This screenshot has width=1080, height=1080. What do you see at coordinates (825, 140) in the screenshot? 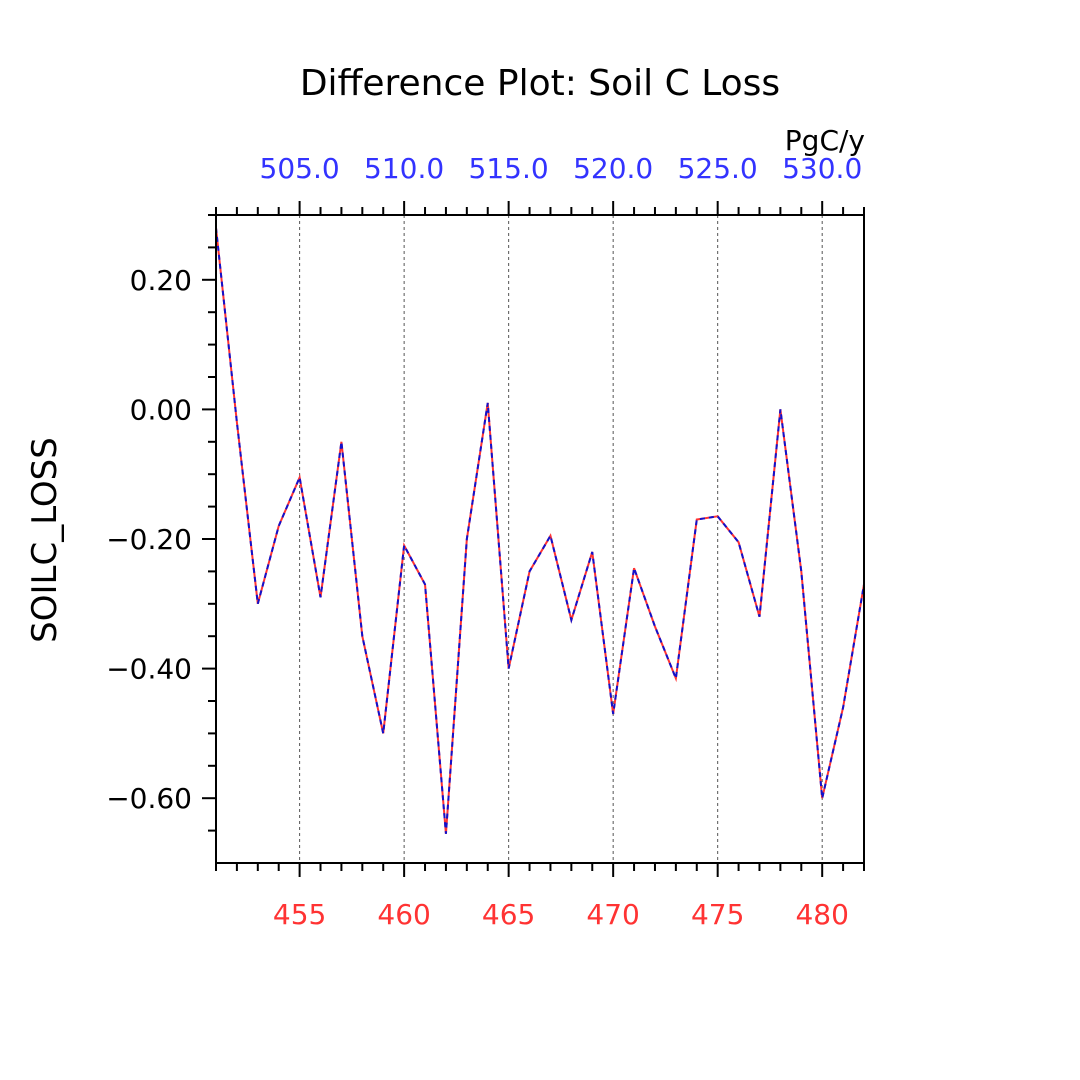
I see `units-label: PgC/y` at bounding box center [825, 140].